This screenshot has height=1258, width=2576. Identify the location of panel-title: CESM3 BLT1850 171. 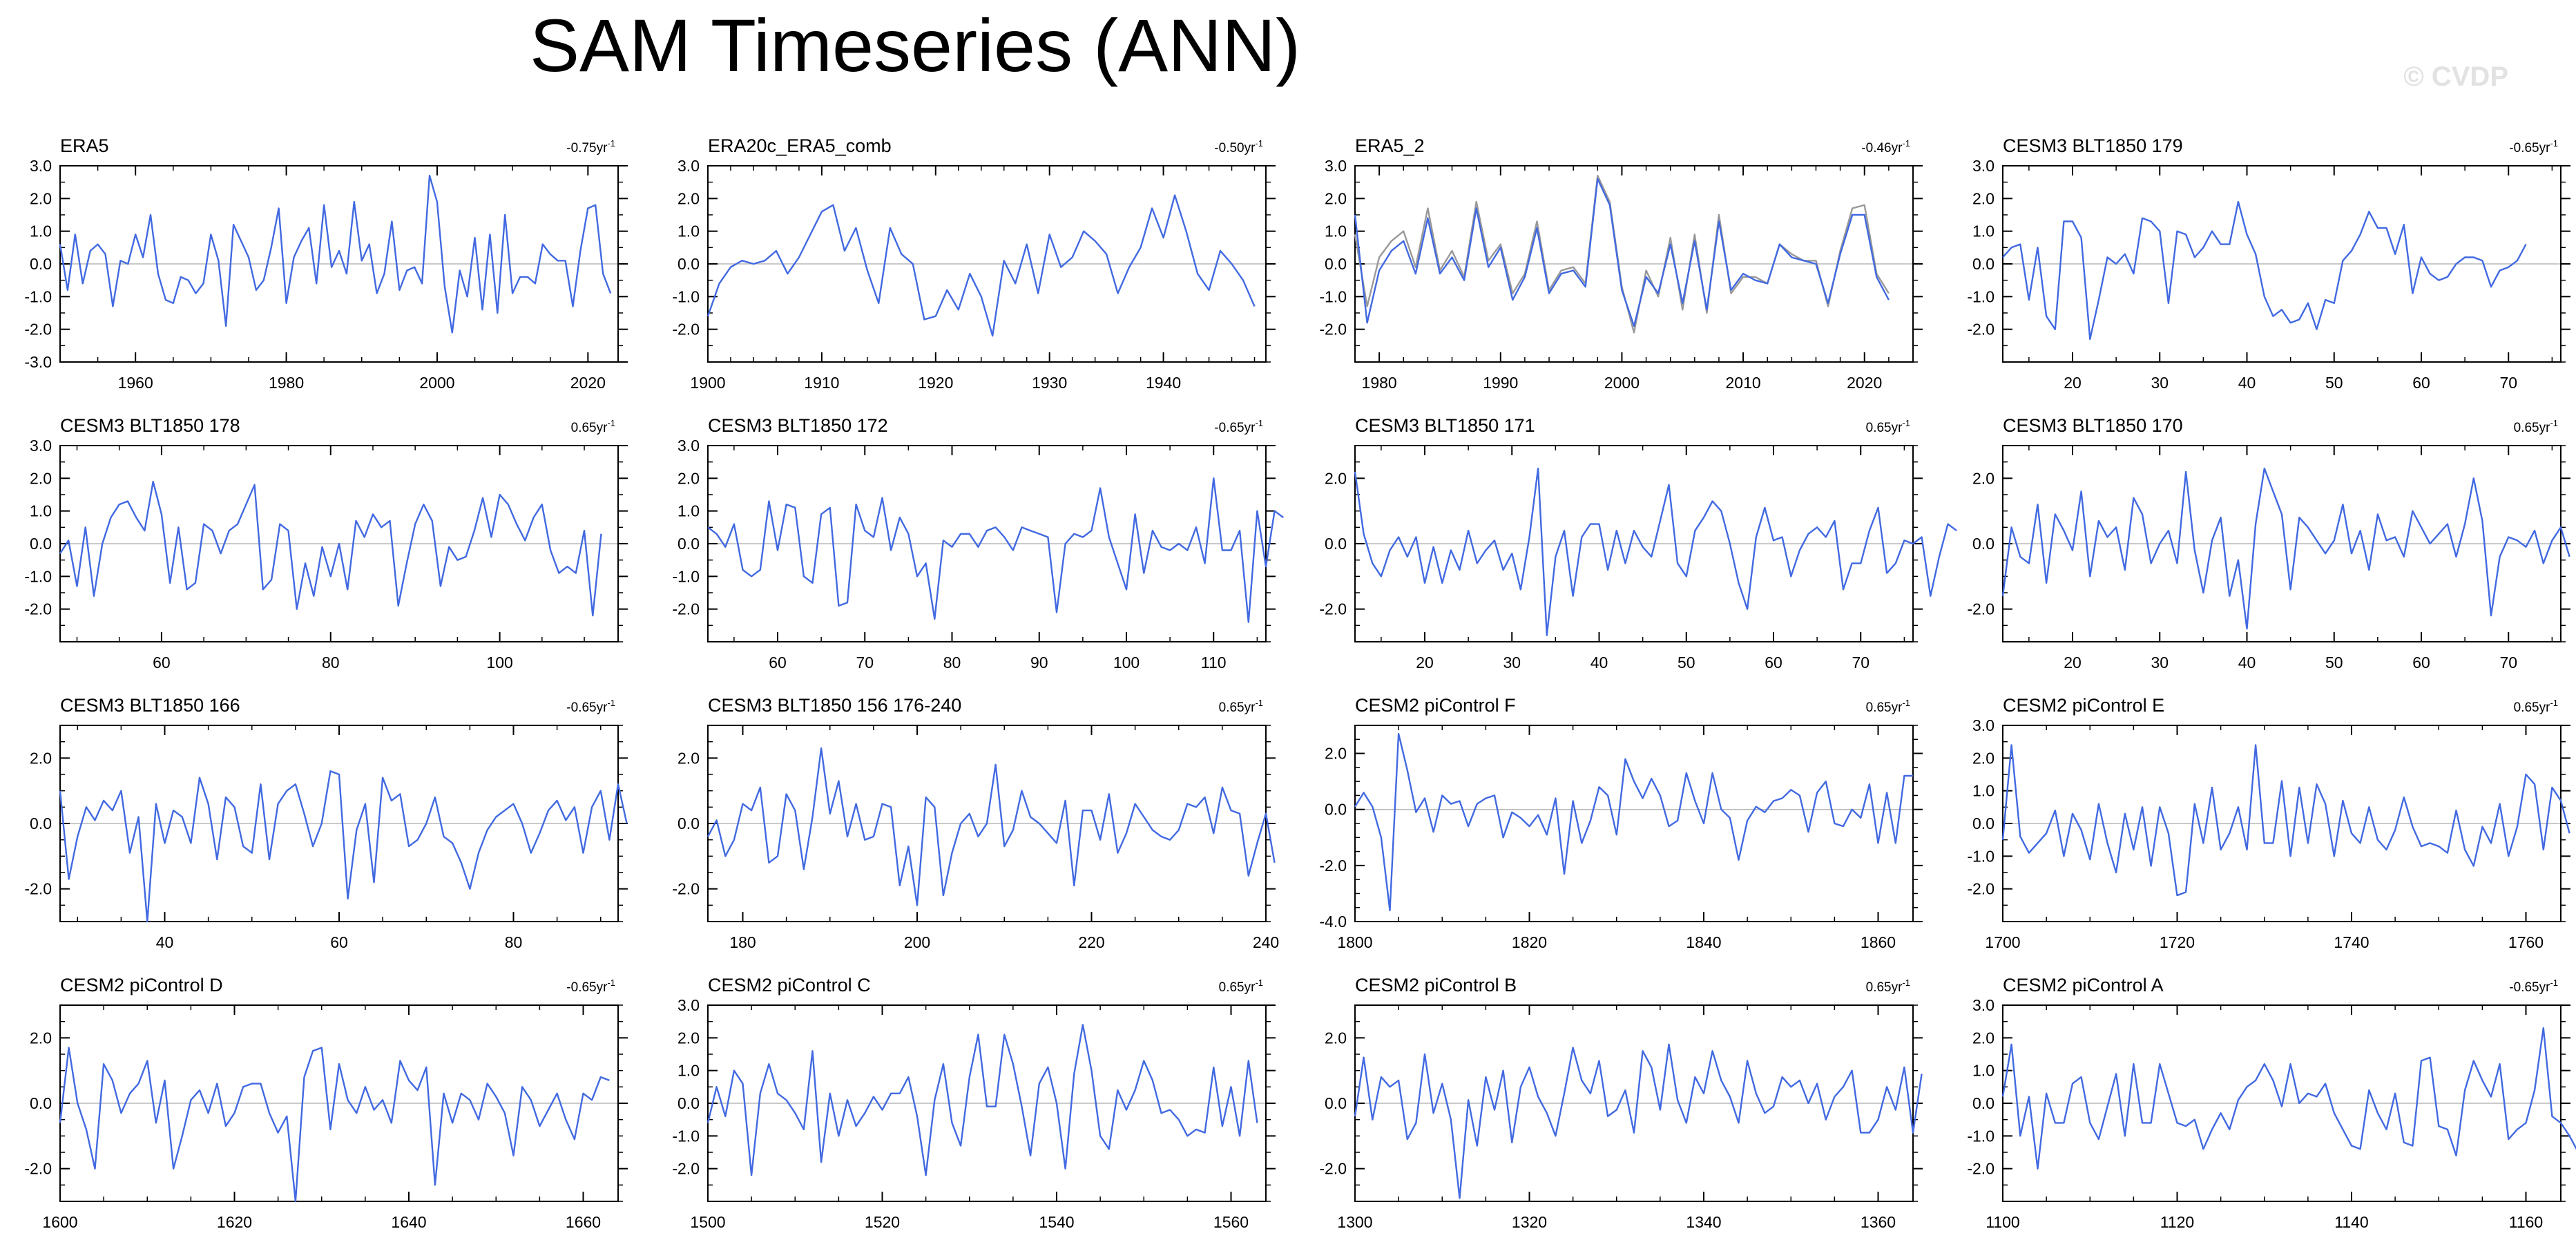
(1445, 425).